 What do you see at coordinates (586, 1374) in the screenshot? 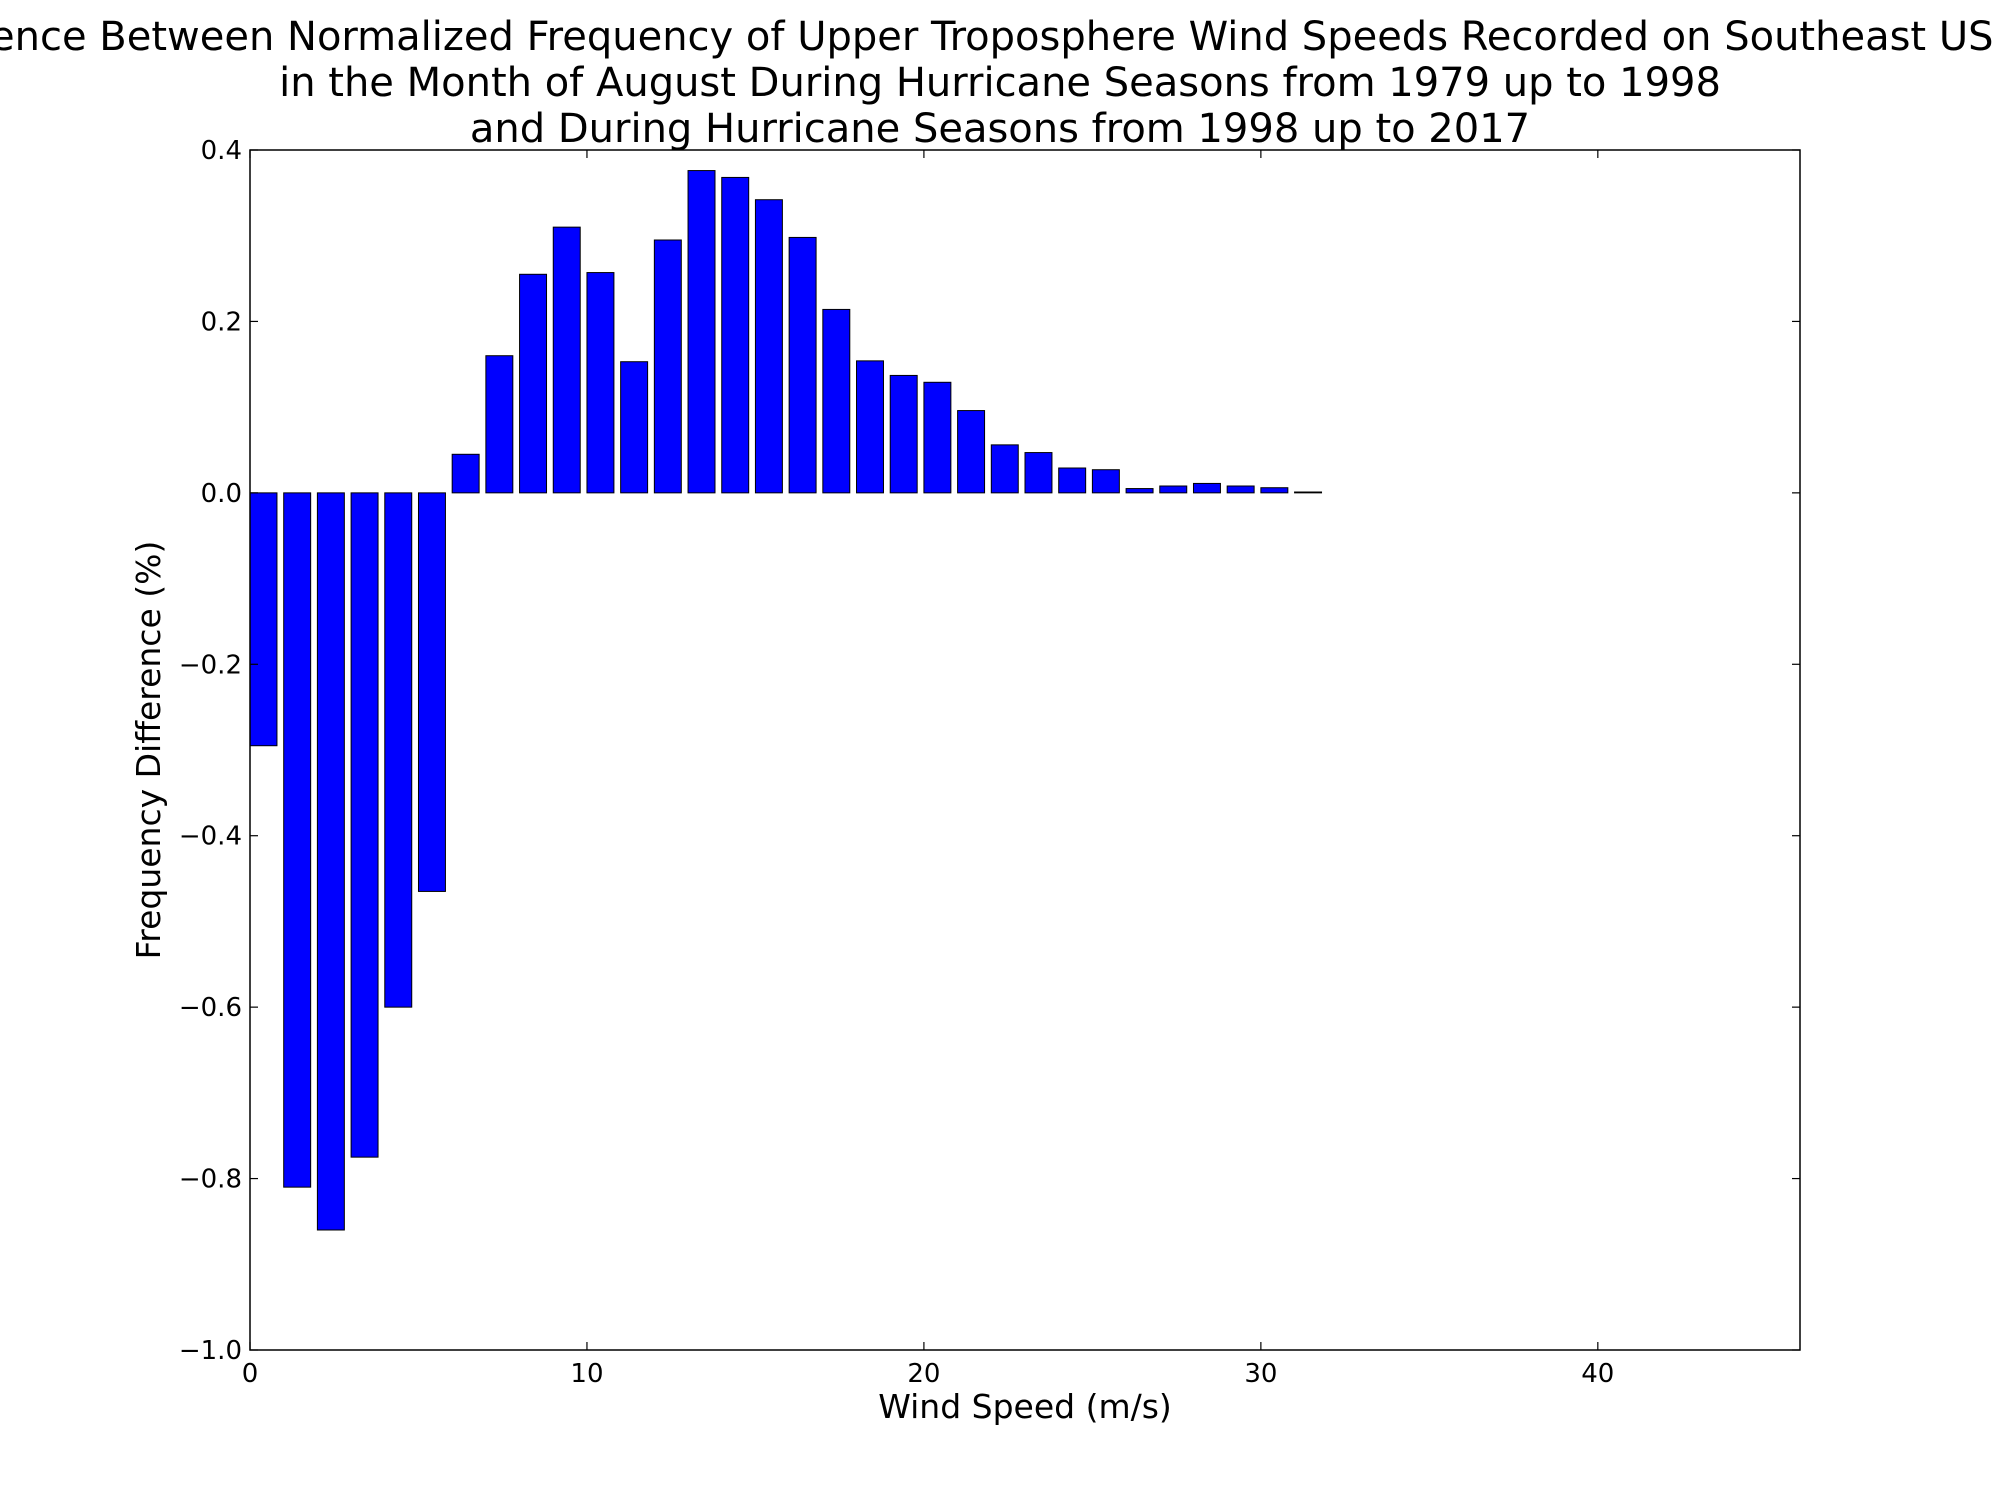
I see `x-tick-label: 10` at bounding box center [586, 1374].